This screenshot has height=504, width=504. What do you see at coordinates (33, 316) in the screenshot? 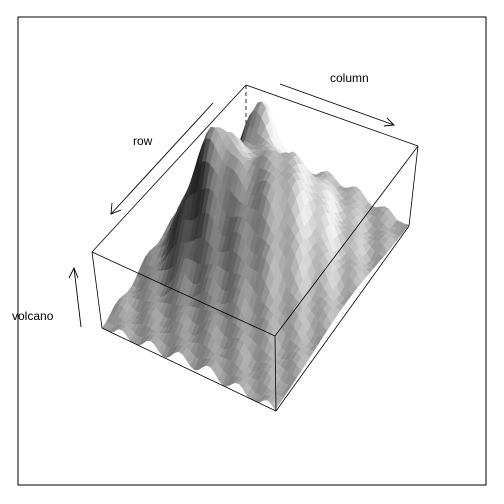
I see `volcano-axis-label: volcano` at bounding box center [33, 316].